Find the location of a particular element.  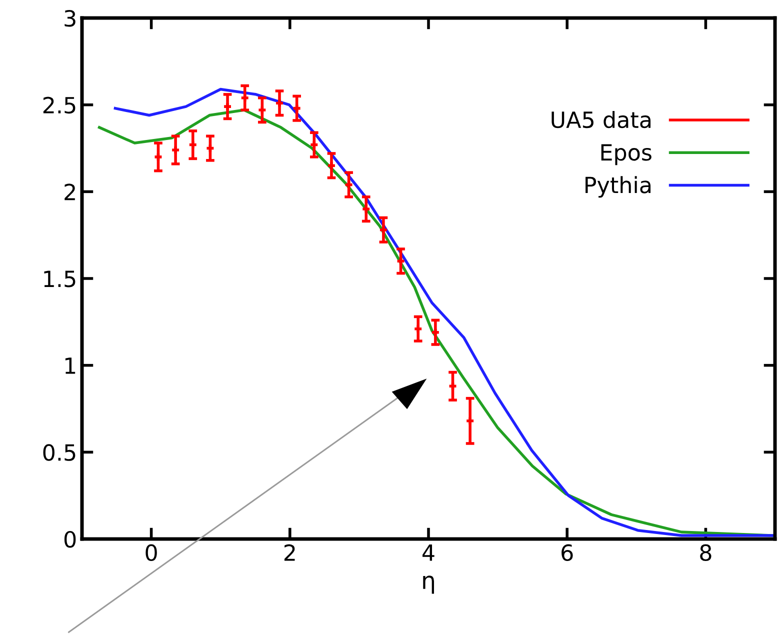

y-tick-label: 2.5 is located at coordinates (59, 105).